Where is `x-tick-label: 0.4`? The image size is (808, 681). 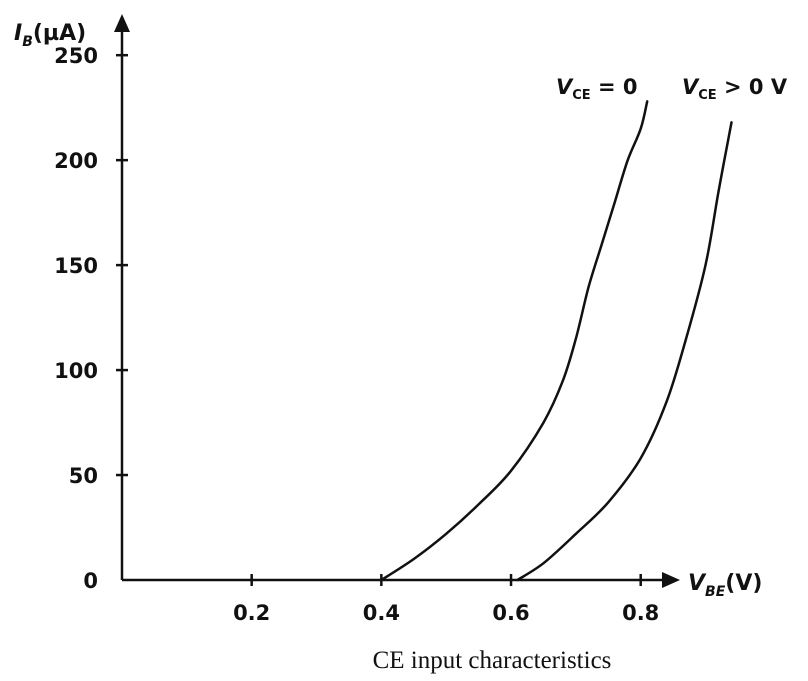
x-tick-label: 0.4 is located at coordinates (381, 613).